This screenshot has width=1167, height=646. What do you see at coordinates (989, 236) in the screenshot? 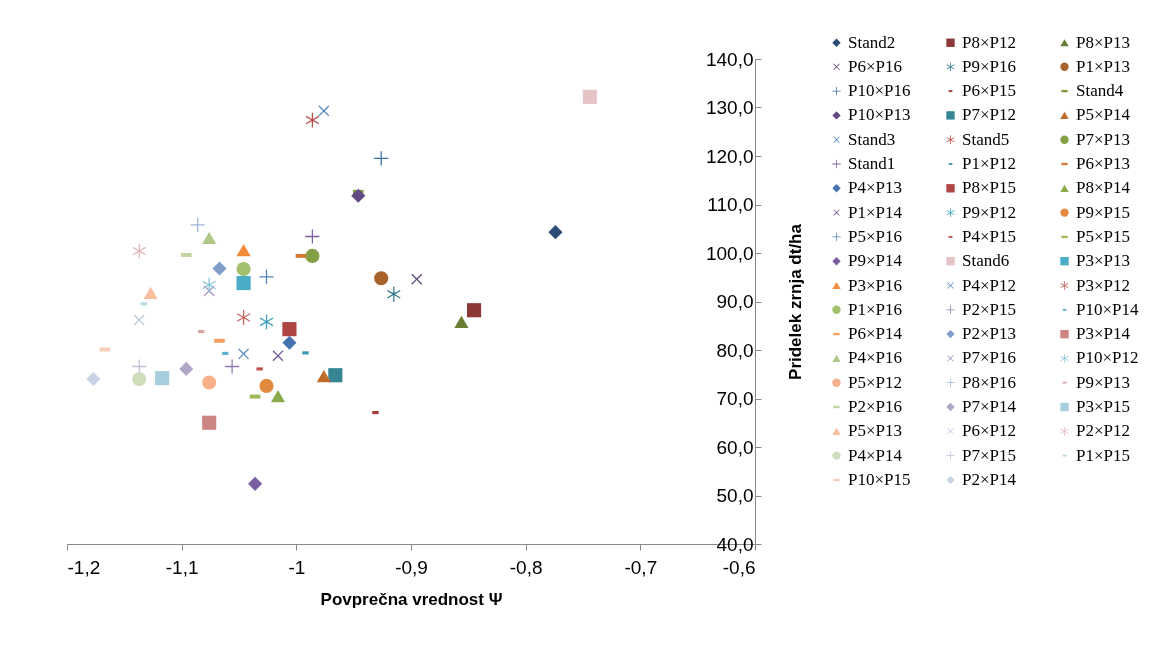
I see `legend-label: P4×P15` at bounding box center [989, 236].